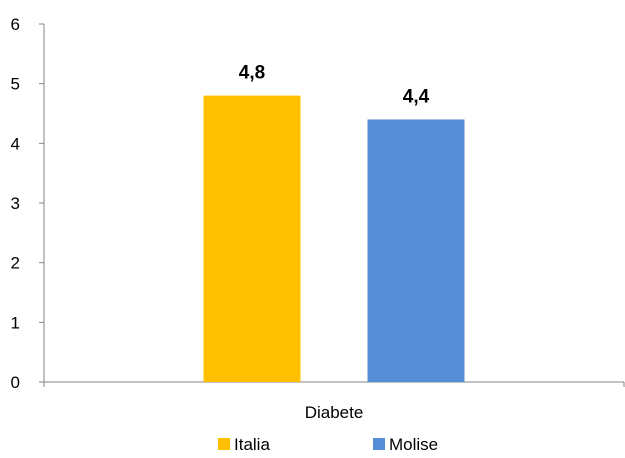 This screenshot has height=458, width=625. Describe the element at coordinates (15, 143) in the screenshot. I see `y-tick-label: 4` at that location.